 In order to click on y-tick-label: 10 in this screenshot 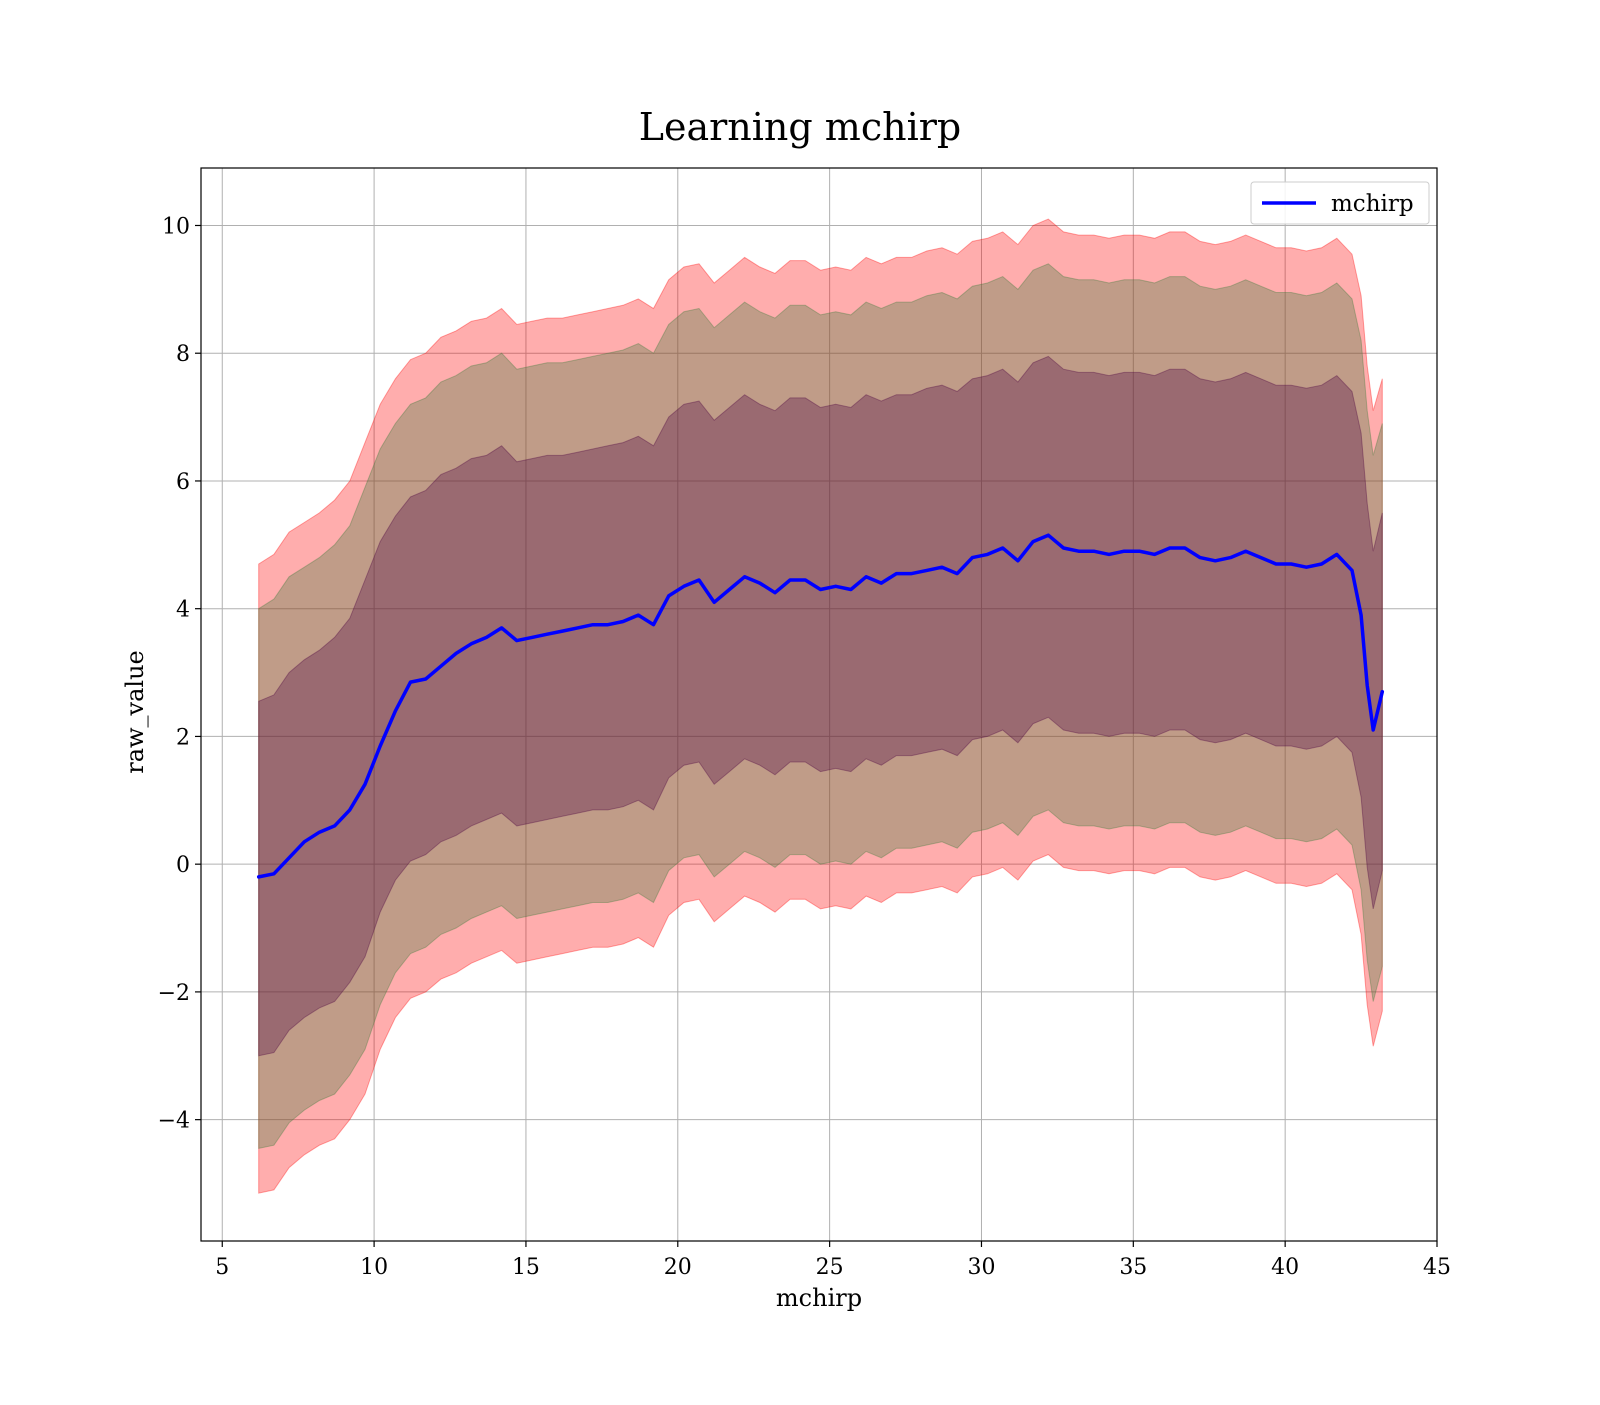, I will do `click(176, 226)`.